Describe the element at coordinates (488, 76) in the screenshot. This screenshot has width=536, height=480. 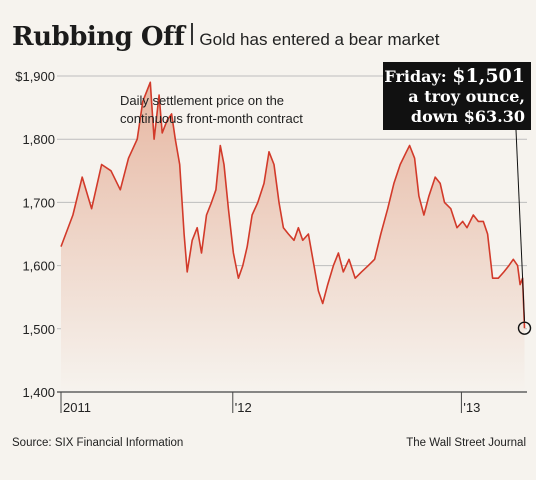
I see `callout-price: $1,501` at that location.